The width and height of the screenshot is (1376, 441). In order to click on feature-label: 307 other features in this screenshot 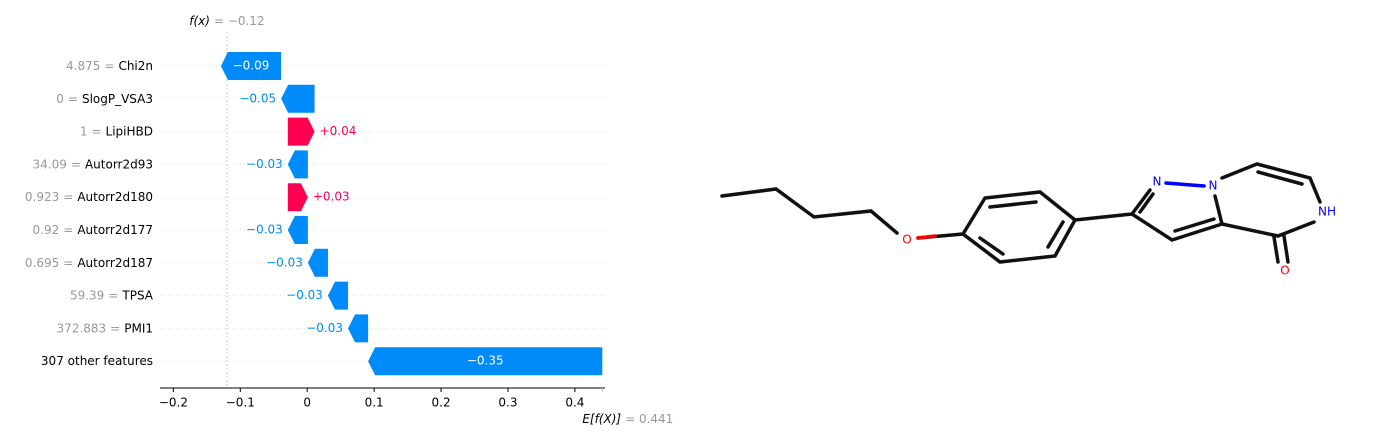, I will do `click(97, 361)`.